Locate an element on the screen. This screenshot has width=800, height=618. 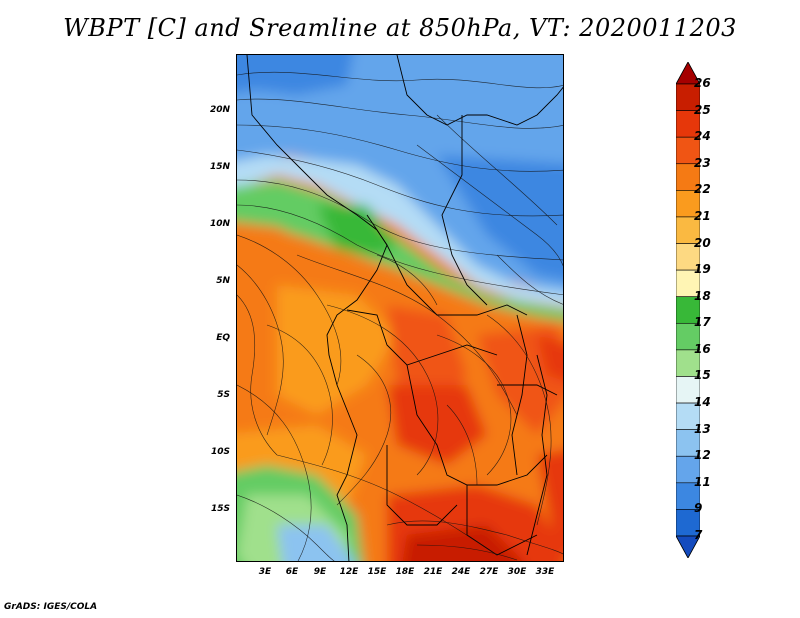
colorbar-label: 26 is located at coordinates (702, 83).